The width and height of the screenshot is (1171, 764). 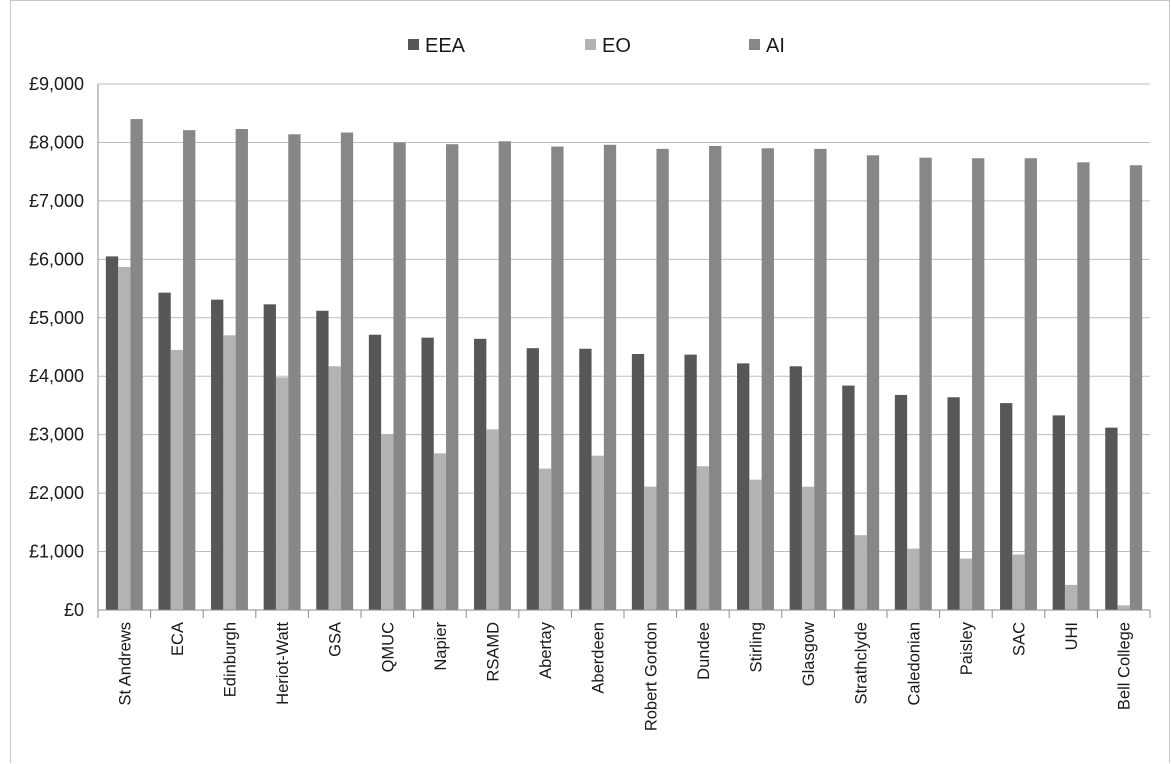 I want to click on y-tick-label: £0, so click(x=74, y=610).